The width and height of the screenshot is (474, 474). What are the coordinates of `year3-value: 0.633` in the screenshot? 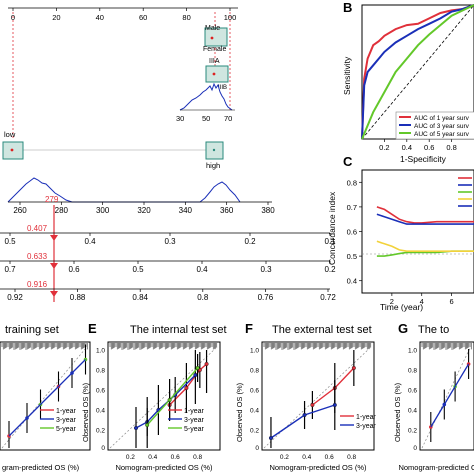 It's located at (37, 256).